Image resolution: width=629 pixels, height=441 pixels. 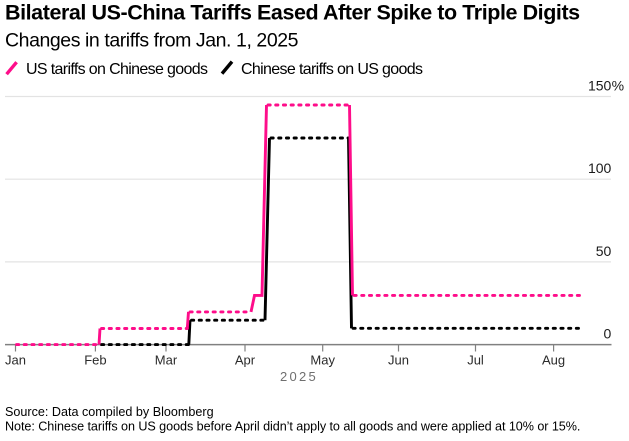 What do you see at coordinates (322, 360) in the screenshot?
I see `svg-text: May` at bounding box center [322, 360].